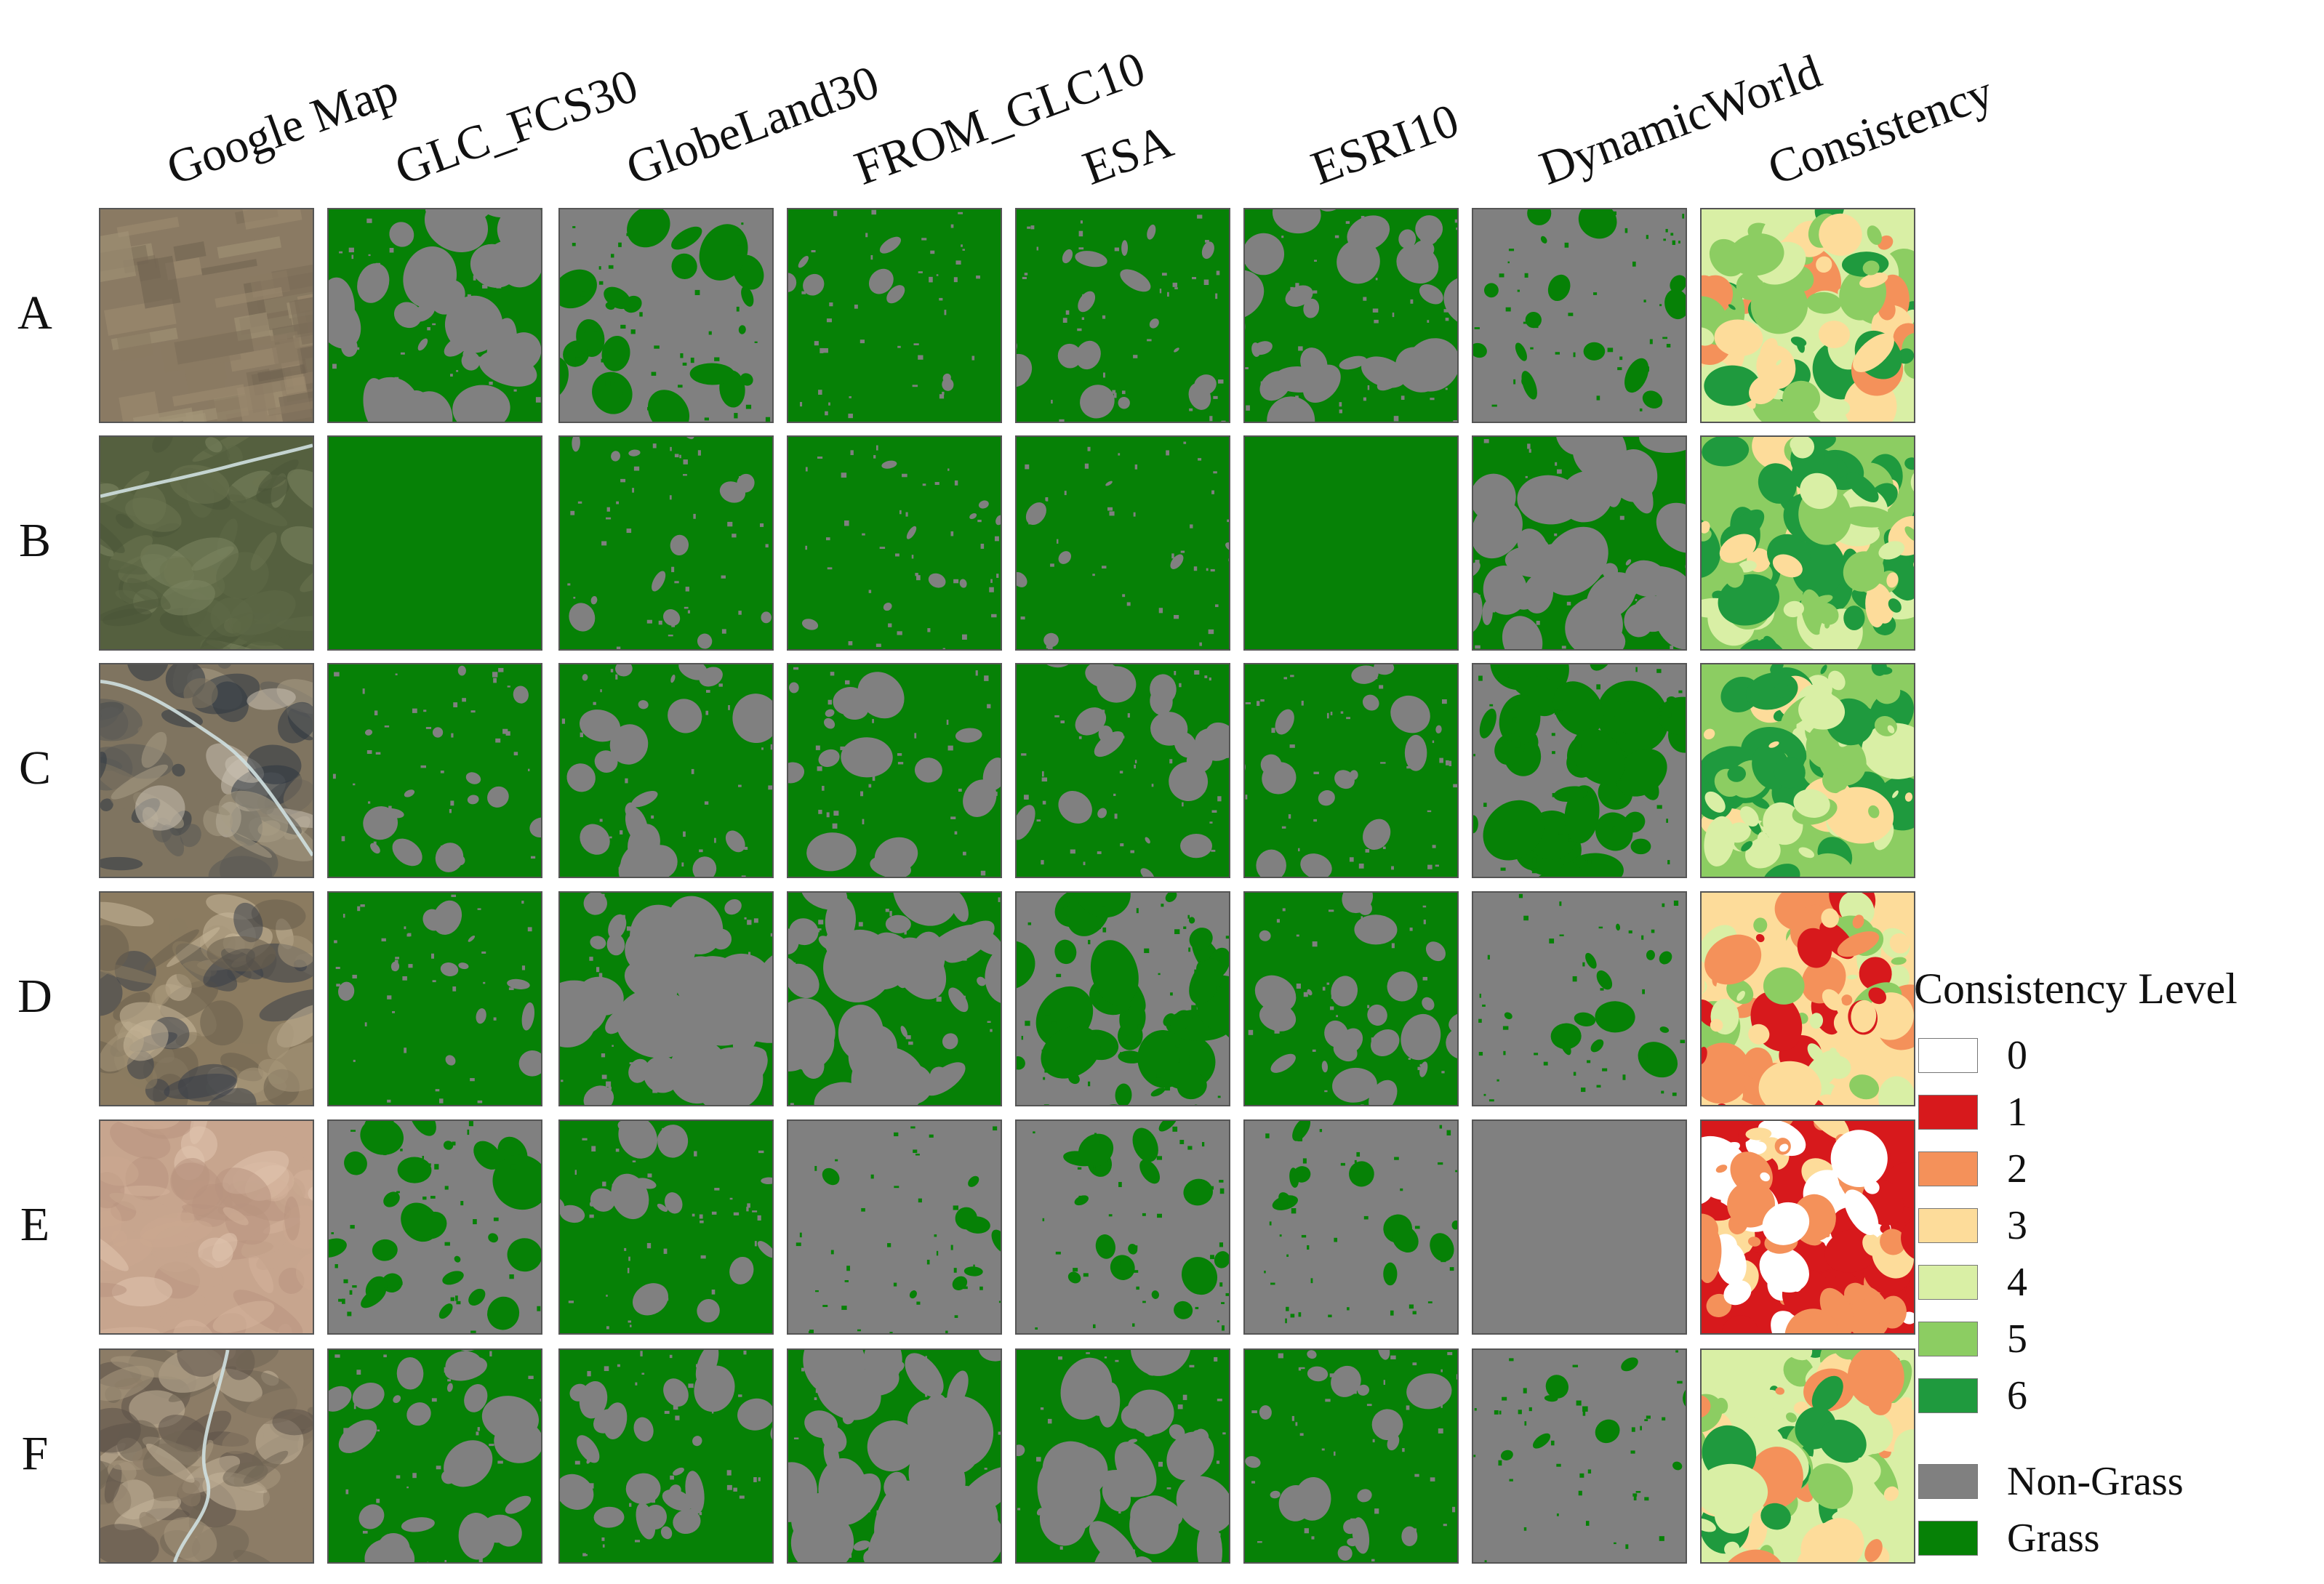 This screenshot has height=1584, width=2324. What do you see at coordinates (2017, 1225) in the screenshot?
I see `legend-label: 3` at bounding box center [2017, 1225].